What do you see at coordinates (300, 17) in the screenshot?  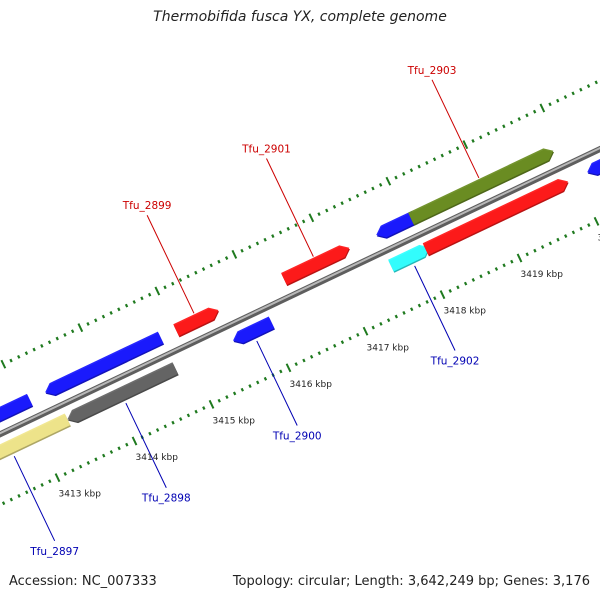 I see `map-title: Thermobifida fusca YX, complete genome` at bounding box center [300, 17].